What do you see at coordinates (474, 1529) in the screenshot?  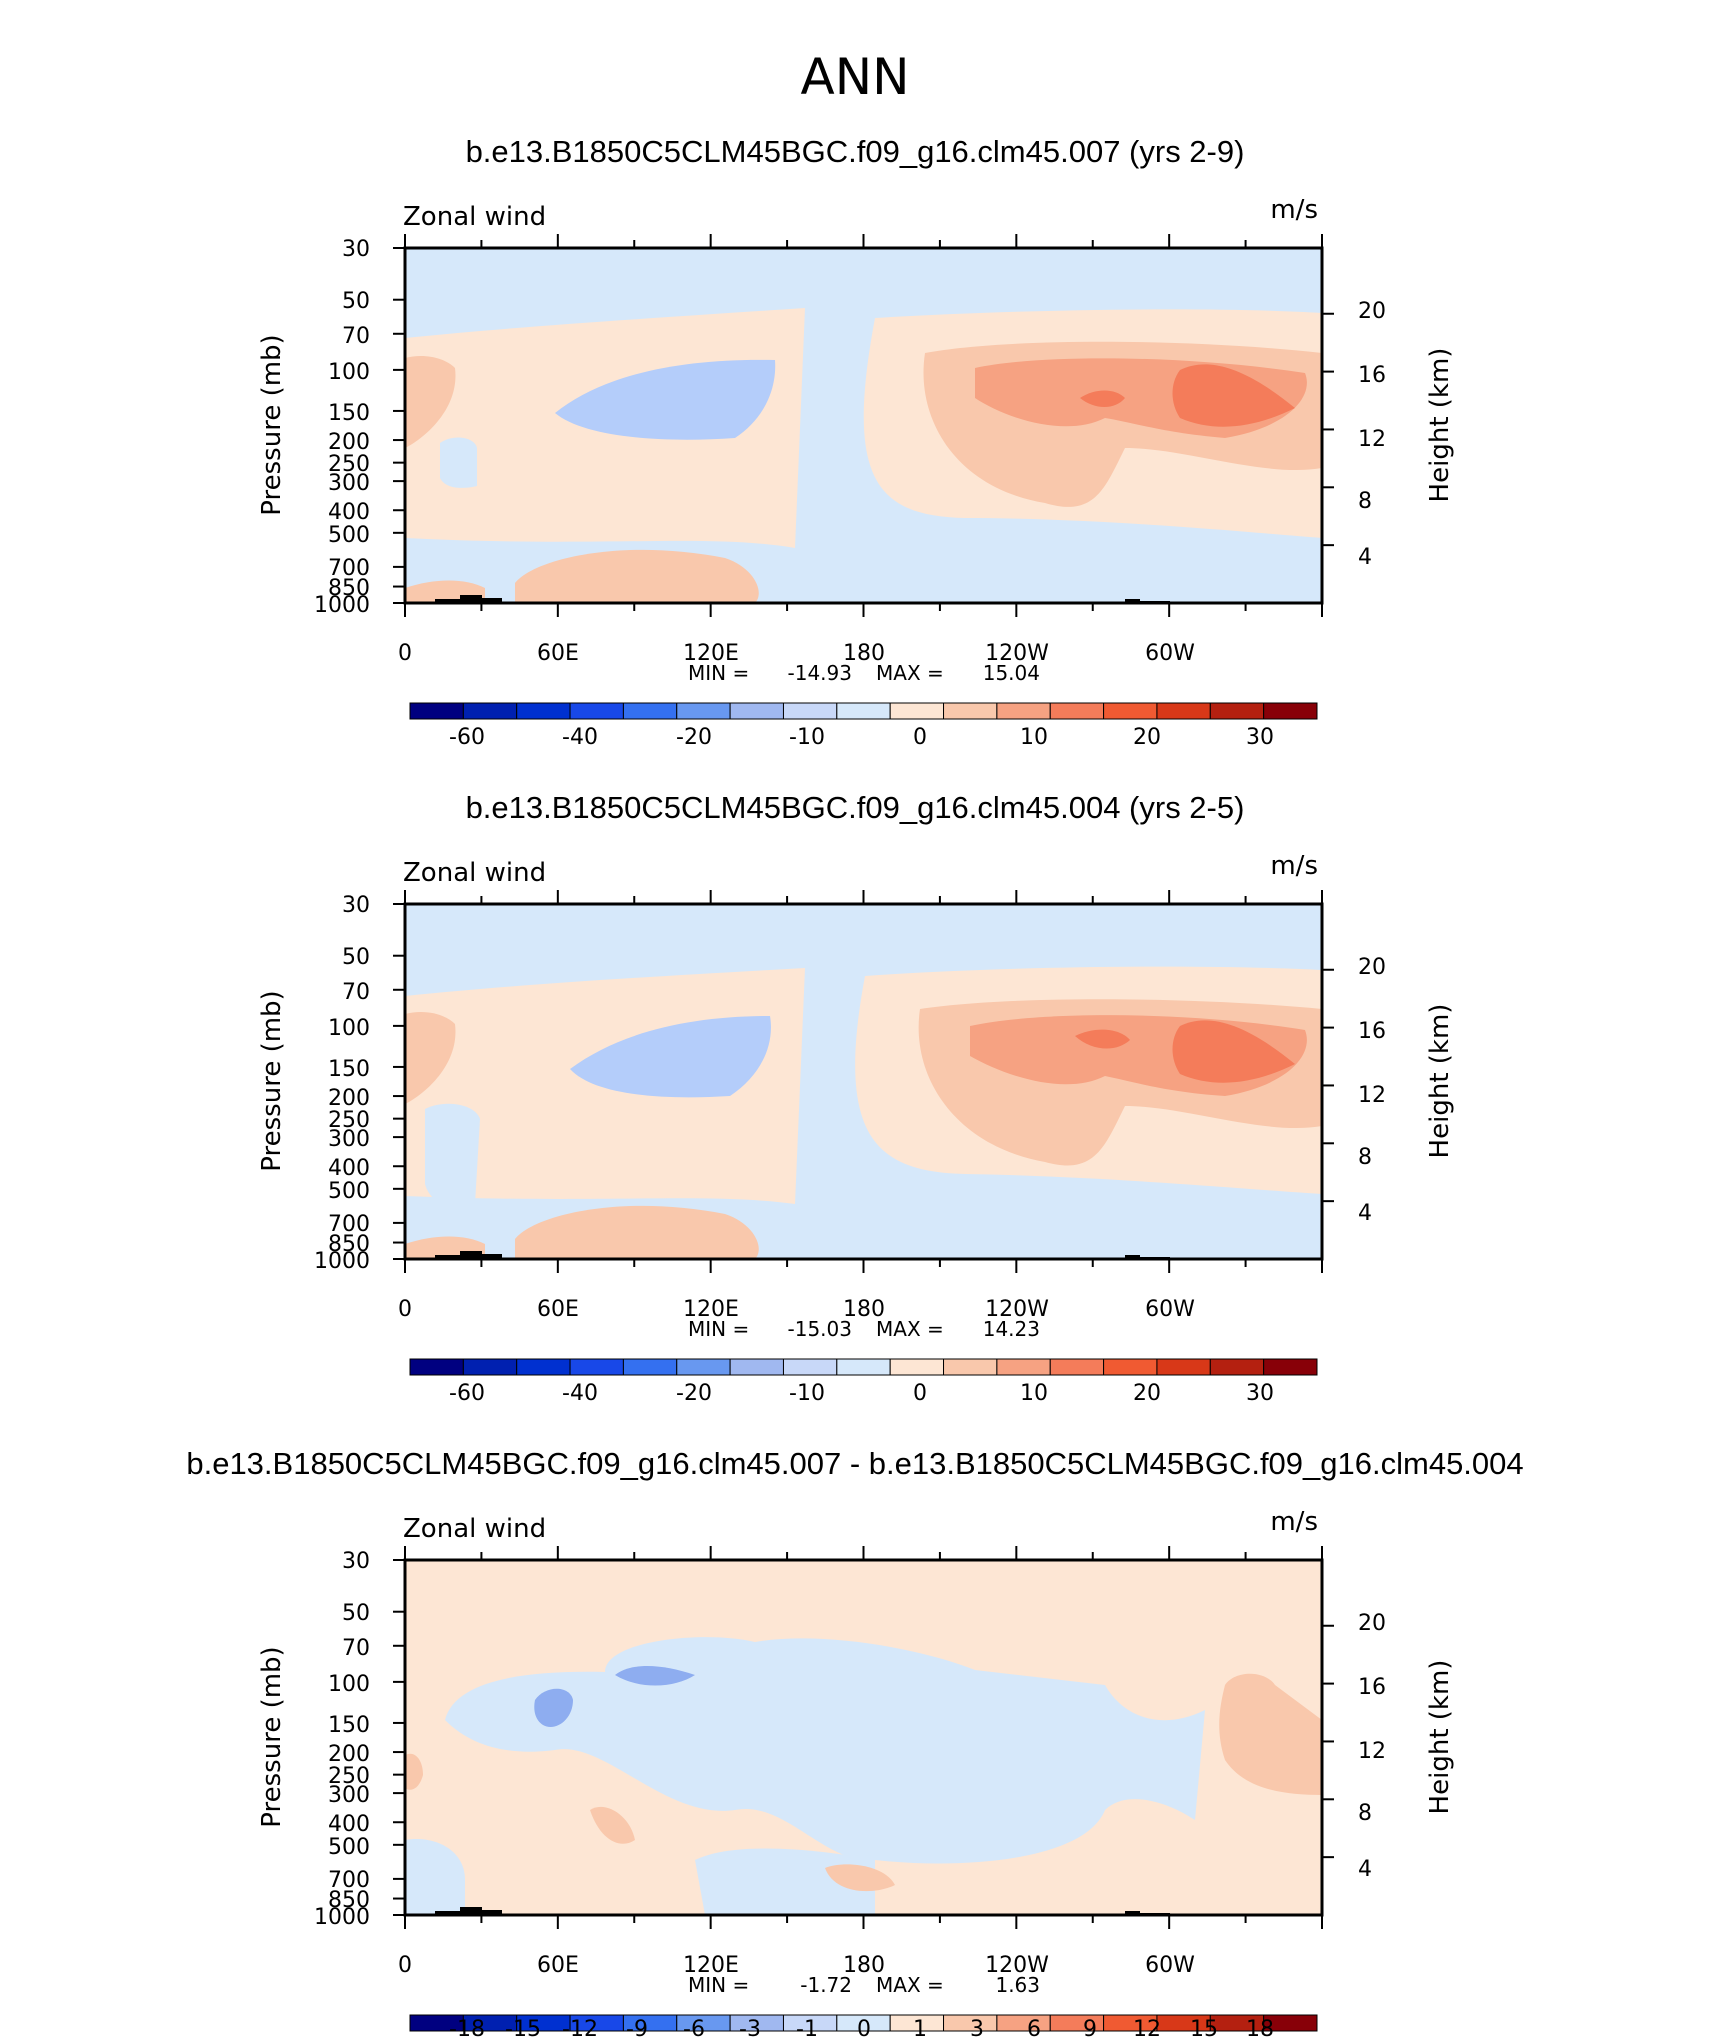 I see `panel-3-variable: Zonal wind` at bounding box center [474, 1529].